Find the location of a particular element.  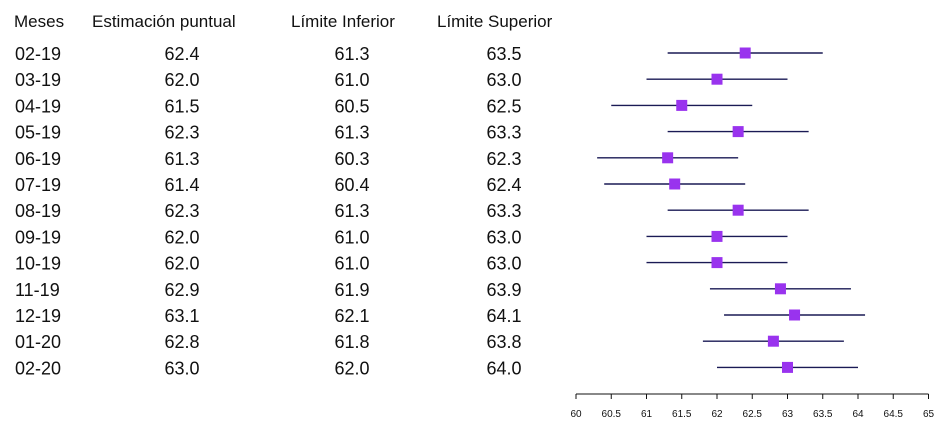

row-estimate: 62.4 is located at coordinates (181, 54).